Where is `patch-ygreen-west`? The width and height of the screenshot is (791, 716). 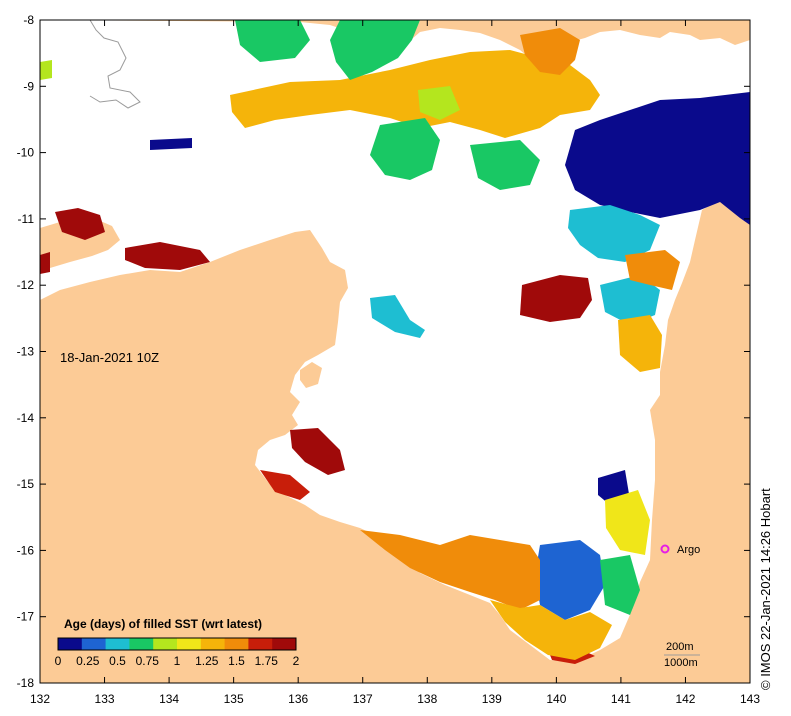 patch-ygreen-west is located at coordinates (46, 70).